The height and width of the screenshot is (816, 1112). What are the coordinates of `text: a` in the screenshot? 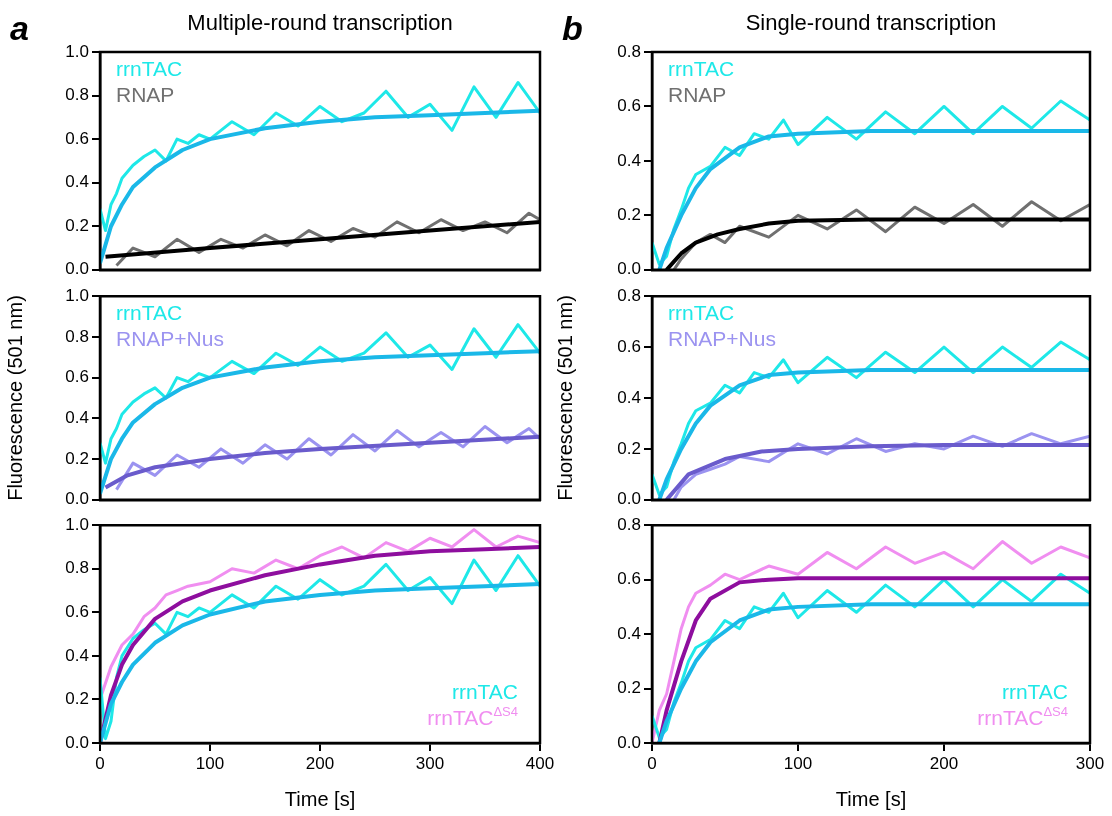 It's located at (19, 28).